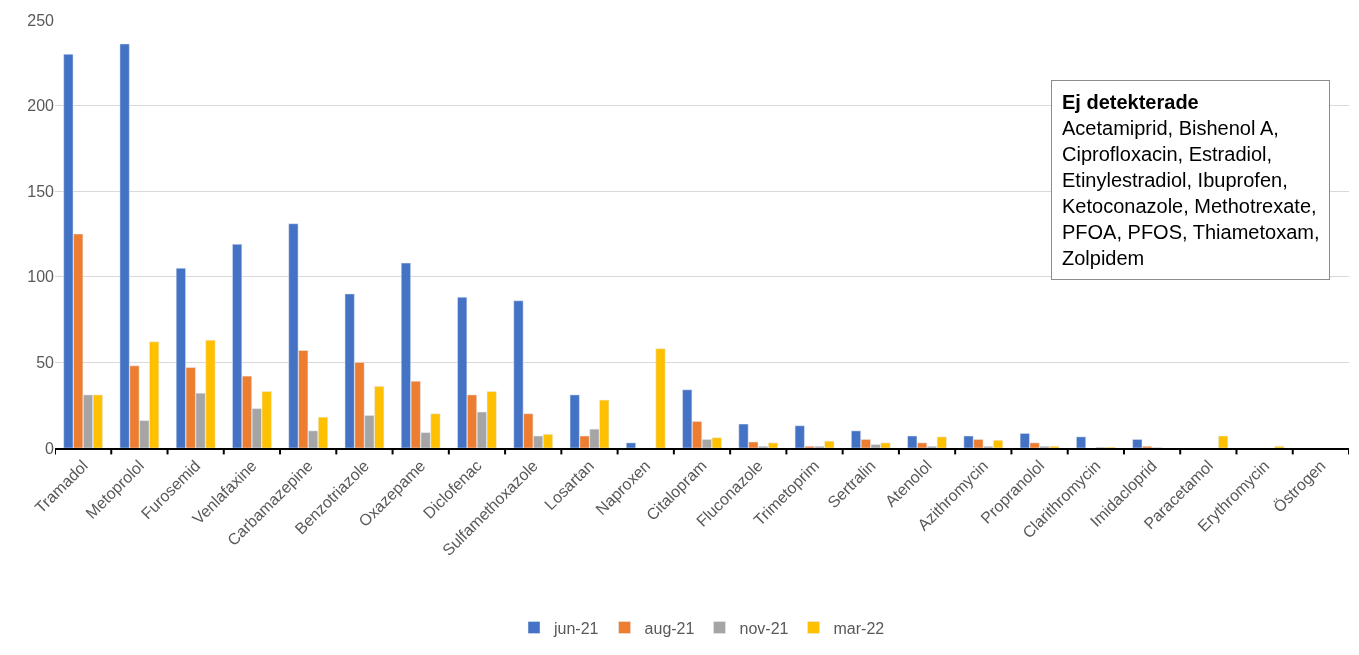  Describe the element at coordinates (41, 106) in the screenshot. I see `y-tick-label: 200` at that location.